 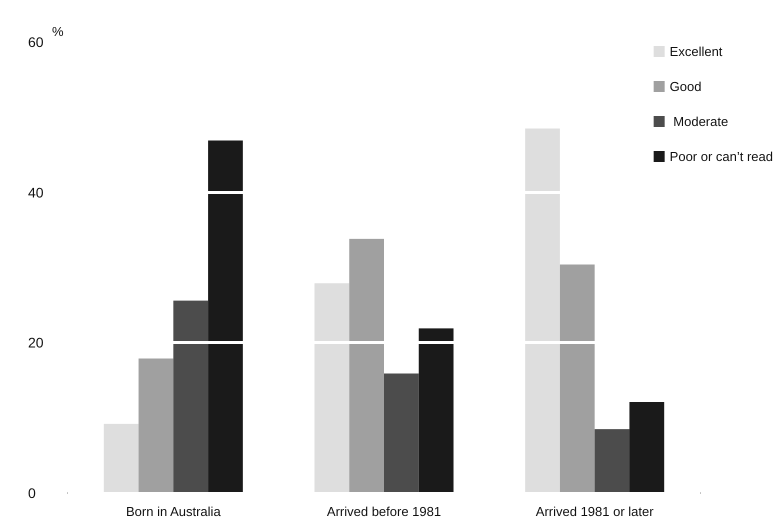 What do you see at coordinates (722, 156) in the screenshot?
I see `legend-label: Poor or can’t read` at bounding box center [722, 156].